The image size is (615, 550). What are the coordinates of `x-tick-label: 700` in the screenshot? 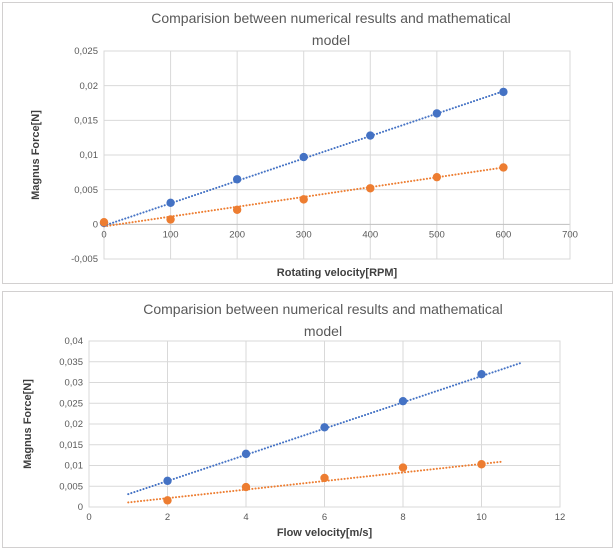 It's located at (570, 234).